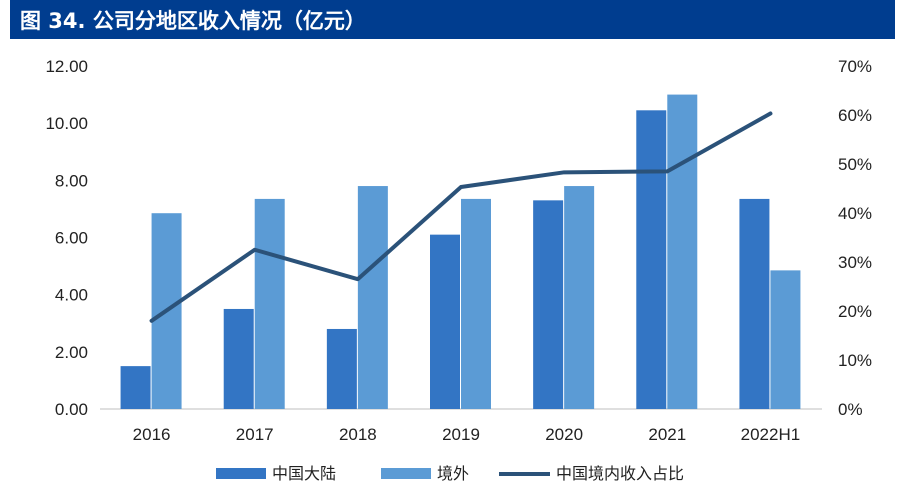 This screenshot has height=493, width=907. Describe the element at coordinates (667, 434) in the screenshot. I see `x-tick-label: 2021` at that location.